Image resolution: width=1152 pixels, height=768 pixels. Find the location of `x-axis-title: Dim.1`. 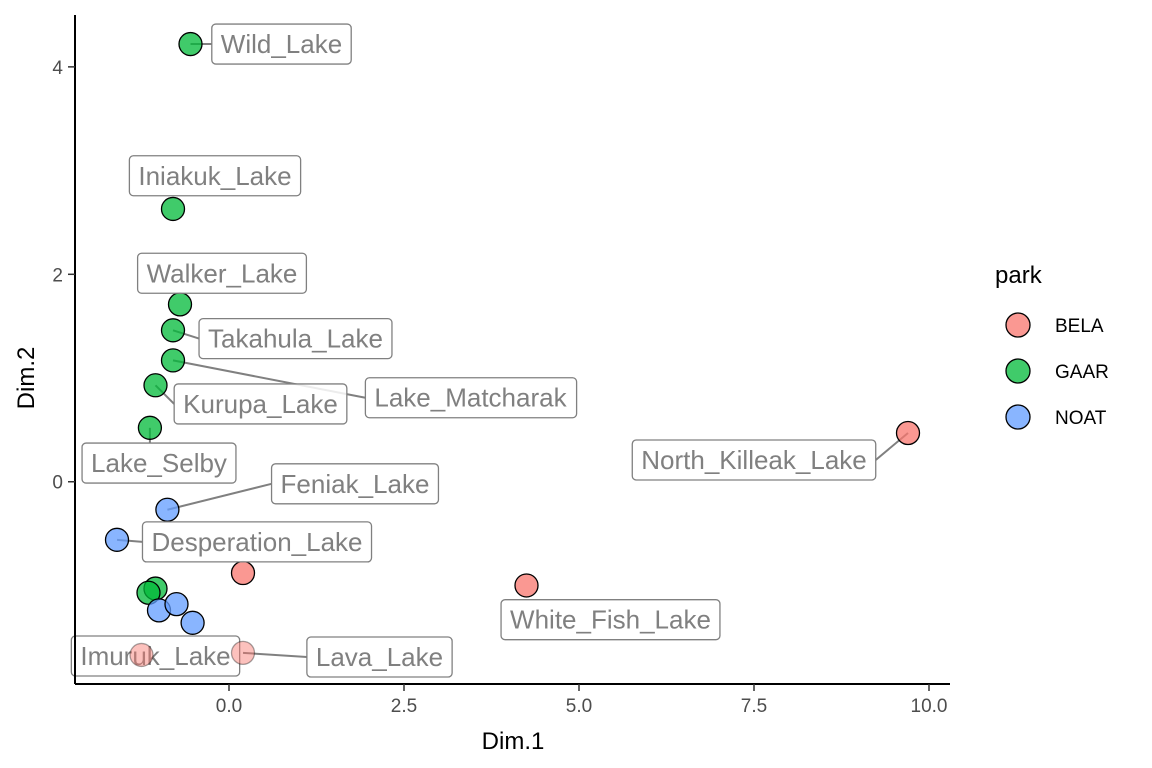

x-axis-title: Dim.1 is located at coordinates (513, 741).